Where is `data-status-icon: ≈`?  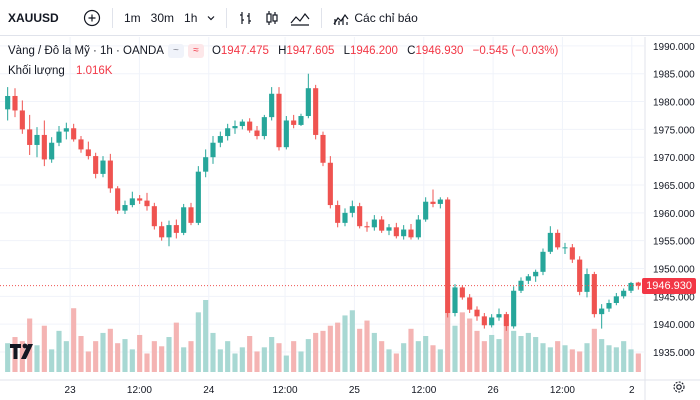
data-status-icon: ≈ is located at coordinates (195, 51).